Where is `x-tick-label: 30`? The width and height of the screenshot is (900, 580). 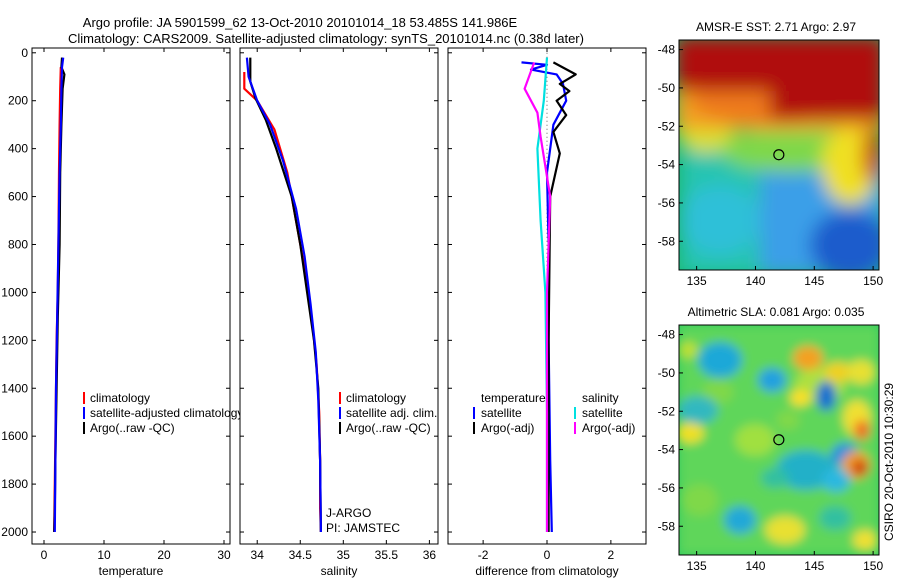
x-tick-label: 30 is located at coordinates (224, 555).